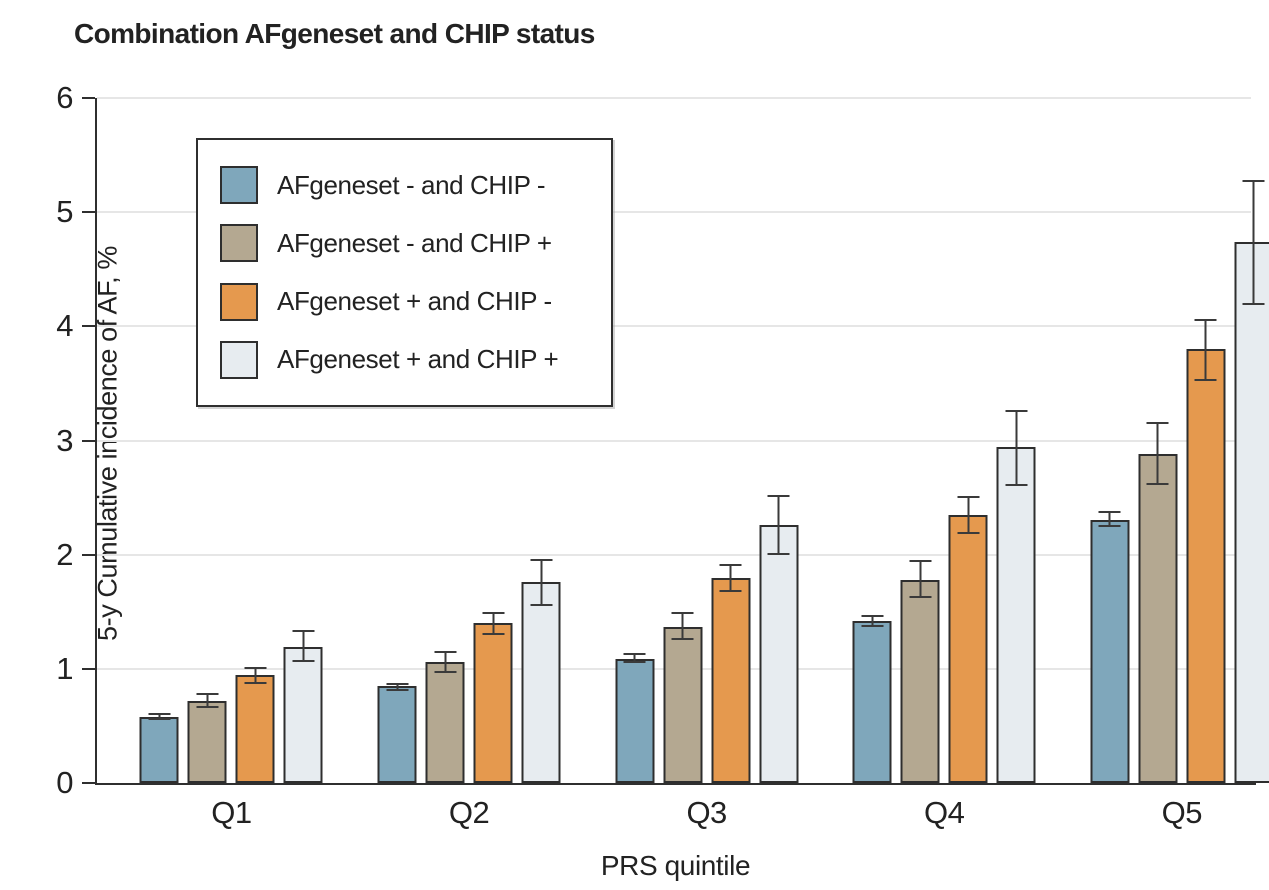 Image resolution: width=1269 pixels, height=890 pixels. I want to click on legend-item-4: AFgeneset + and CHIP +, so click(410, 359).